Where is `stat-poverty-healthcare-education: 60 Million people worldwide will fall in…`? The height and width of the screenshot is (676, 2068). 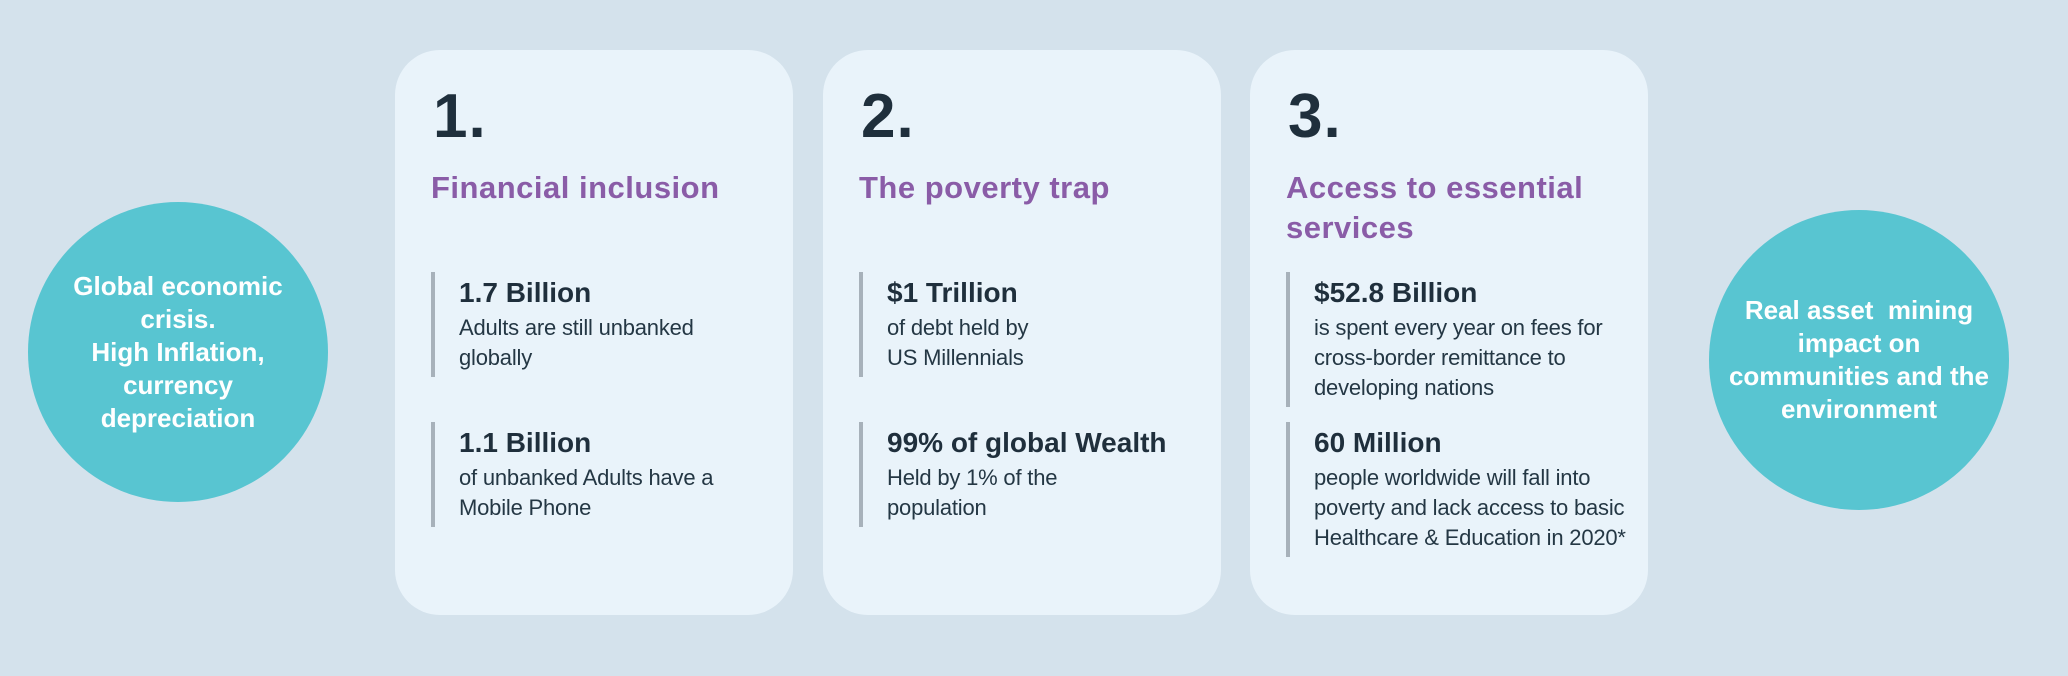
stat-poverty-healthcare-education: 60 Million people worldwide will fall in… is located at coordinates (1456, 489).